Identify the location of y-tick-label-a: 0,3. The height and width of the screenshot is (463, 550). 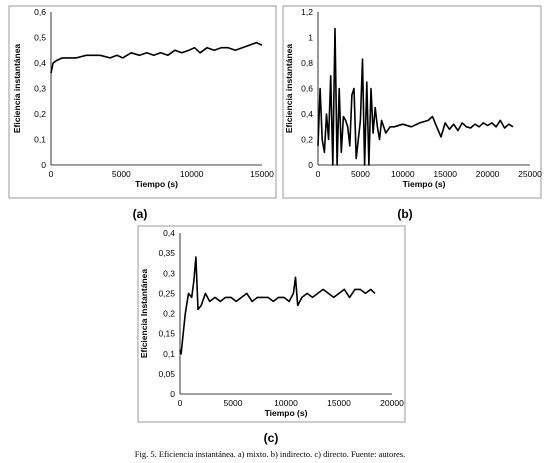
(40, 89).